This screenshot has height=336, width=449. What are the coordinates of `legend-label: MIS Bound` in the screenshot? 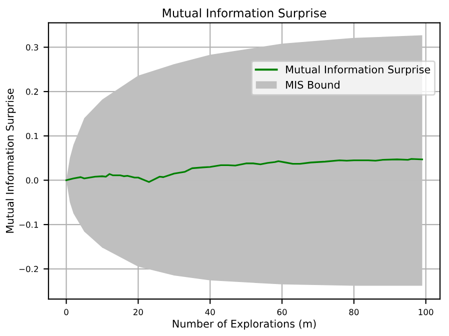 It's located at (313, 84).